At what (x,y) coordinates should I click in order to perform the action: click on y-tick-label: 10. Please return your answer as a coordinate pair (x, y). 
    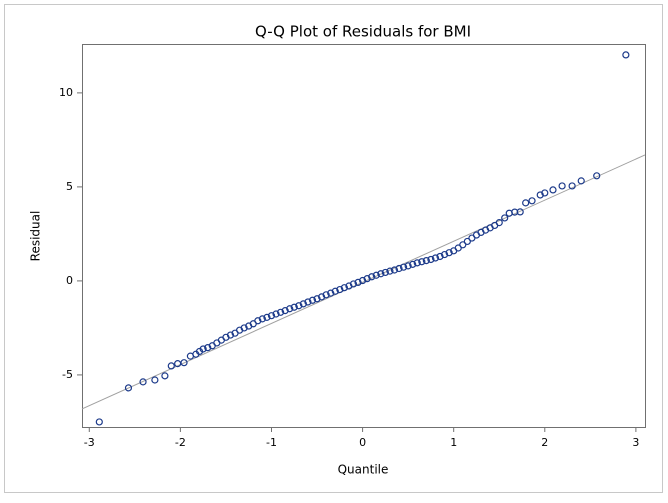
    Looking at the image, I should click on (66, 92).